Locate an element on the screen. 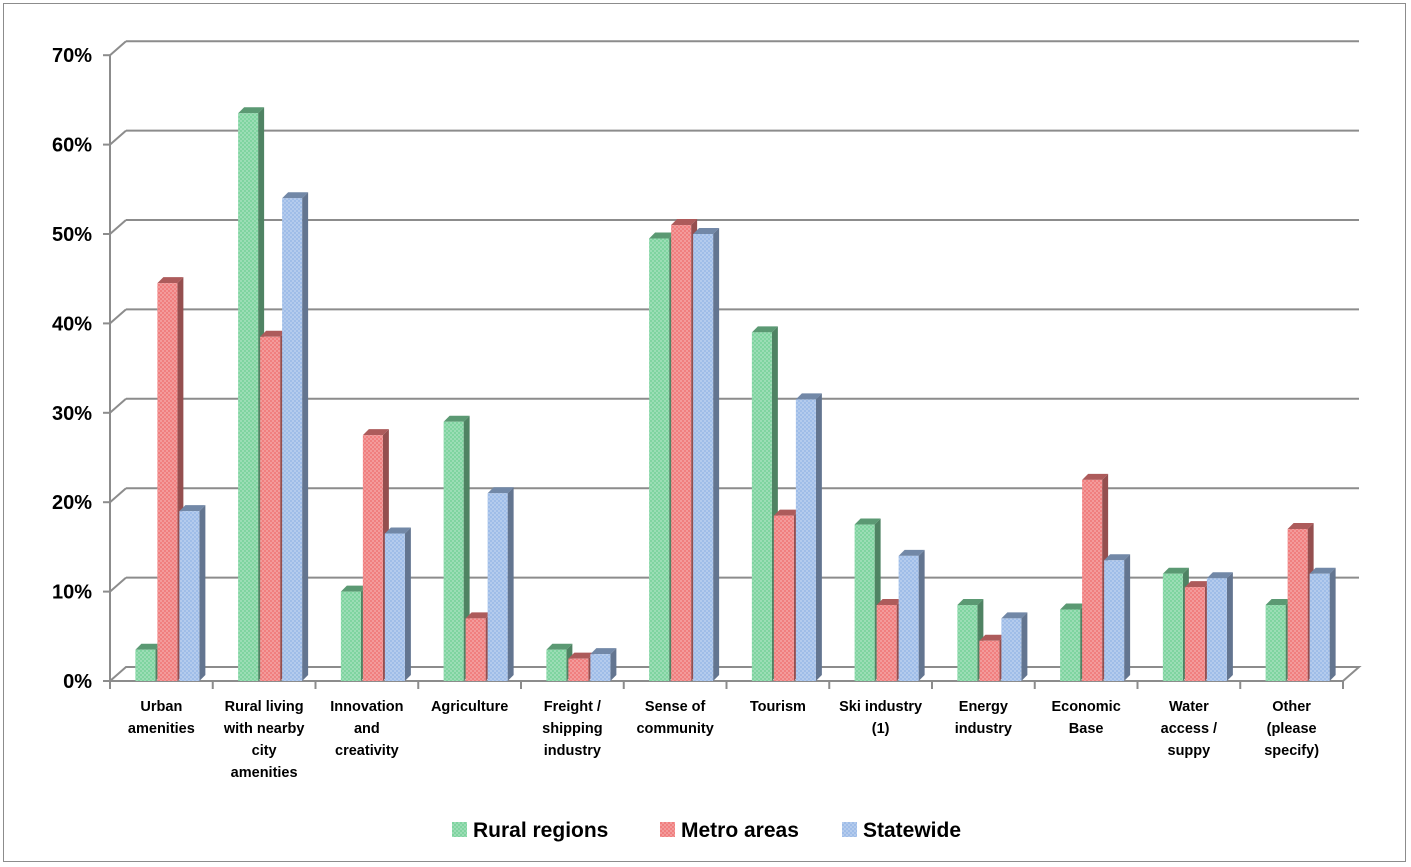  x-tick-label: Ski industry (1) is located at coordinates (880, 718).